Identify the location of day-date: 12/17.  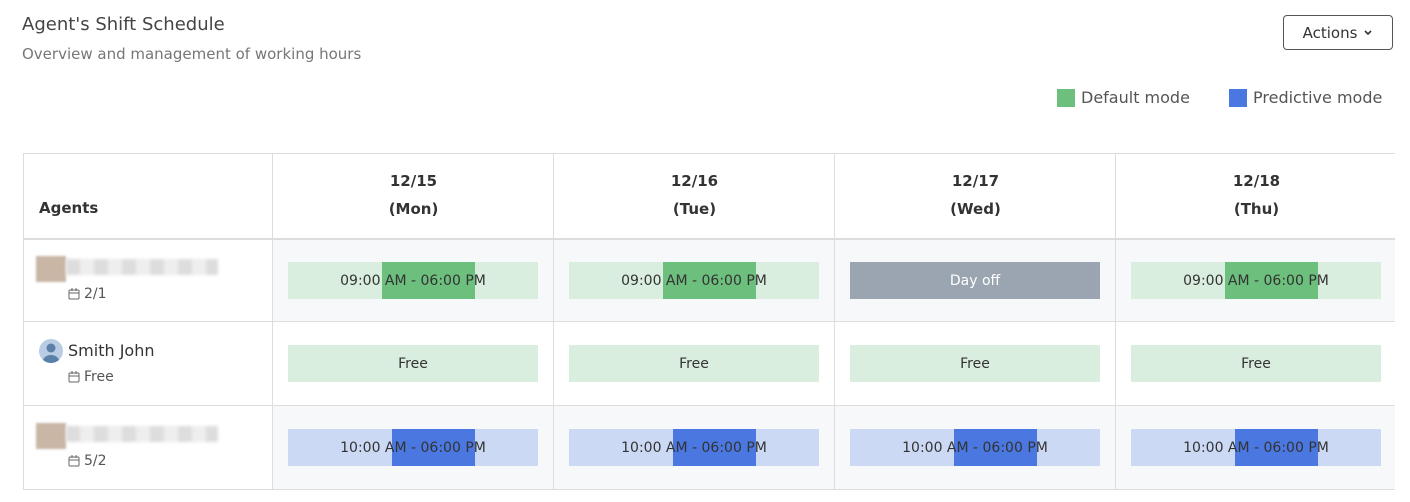
(975, 181).